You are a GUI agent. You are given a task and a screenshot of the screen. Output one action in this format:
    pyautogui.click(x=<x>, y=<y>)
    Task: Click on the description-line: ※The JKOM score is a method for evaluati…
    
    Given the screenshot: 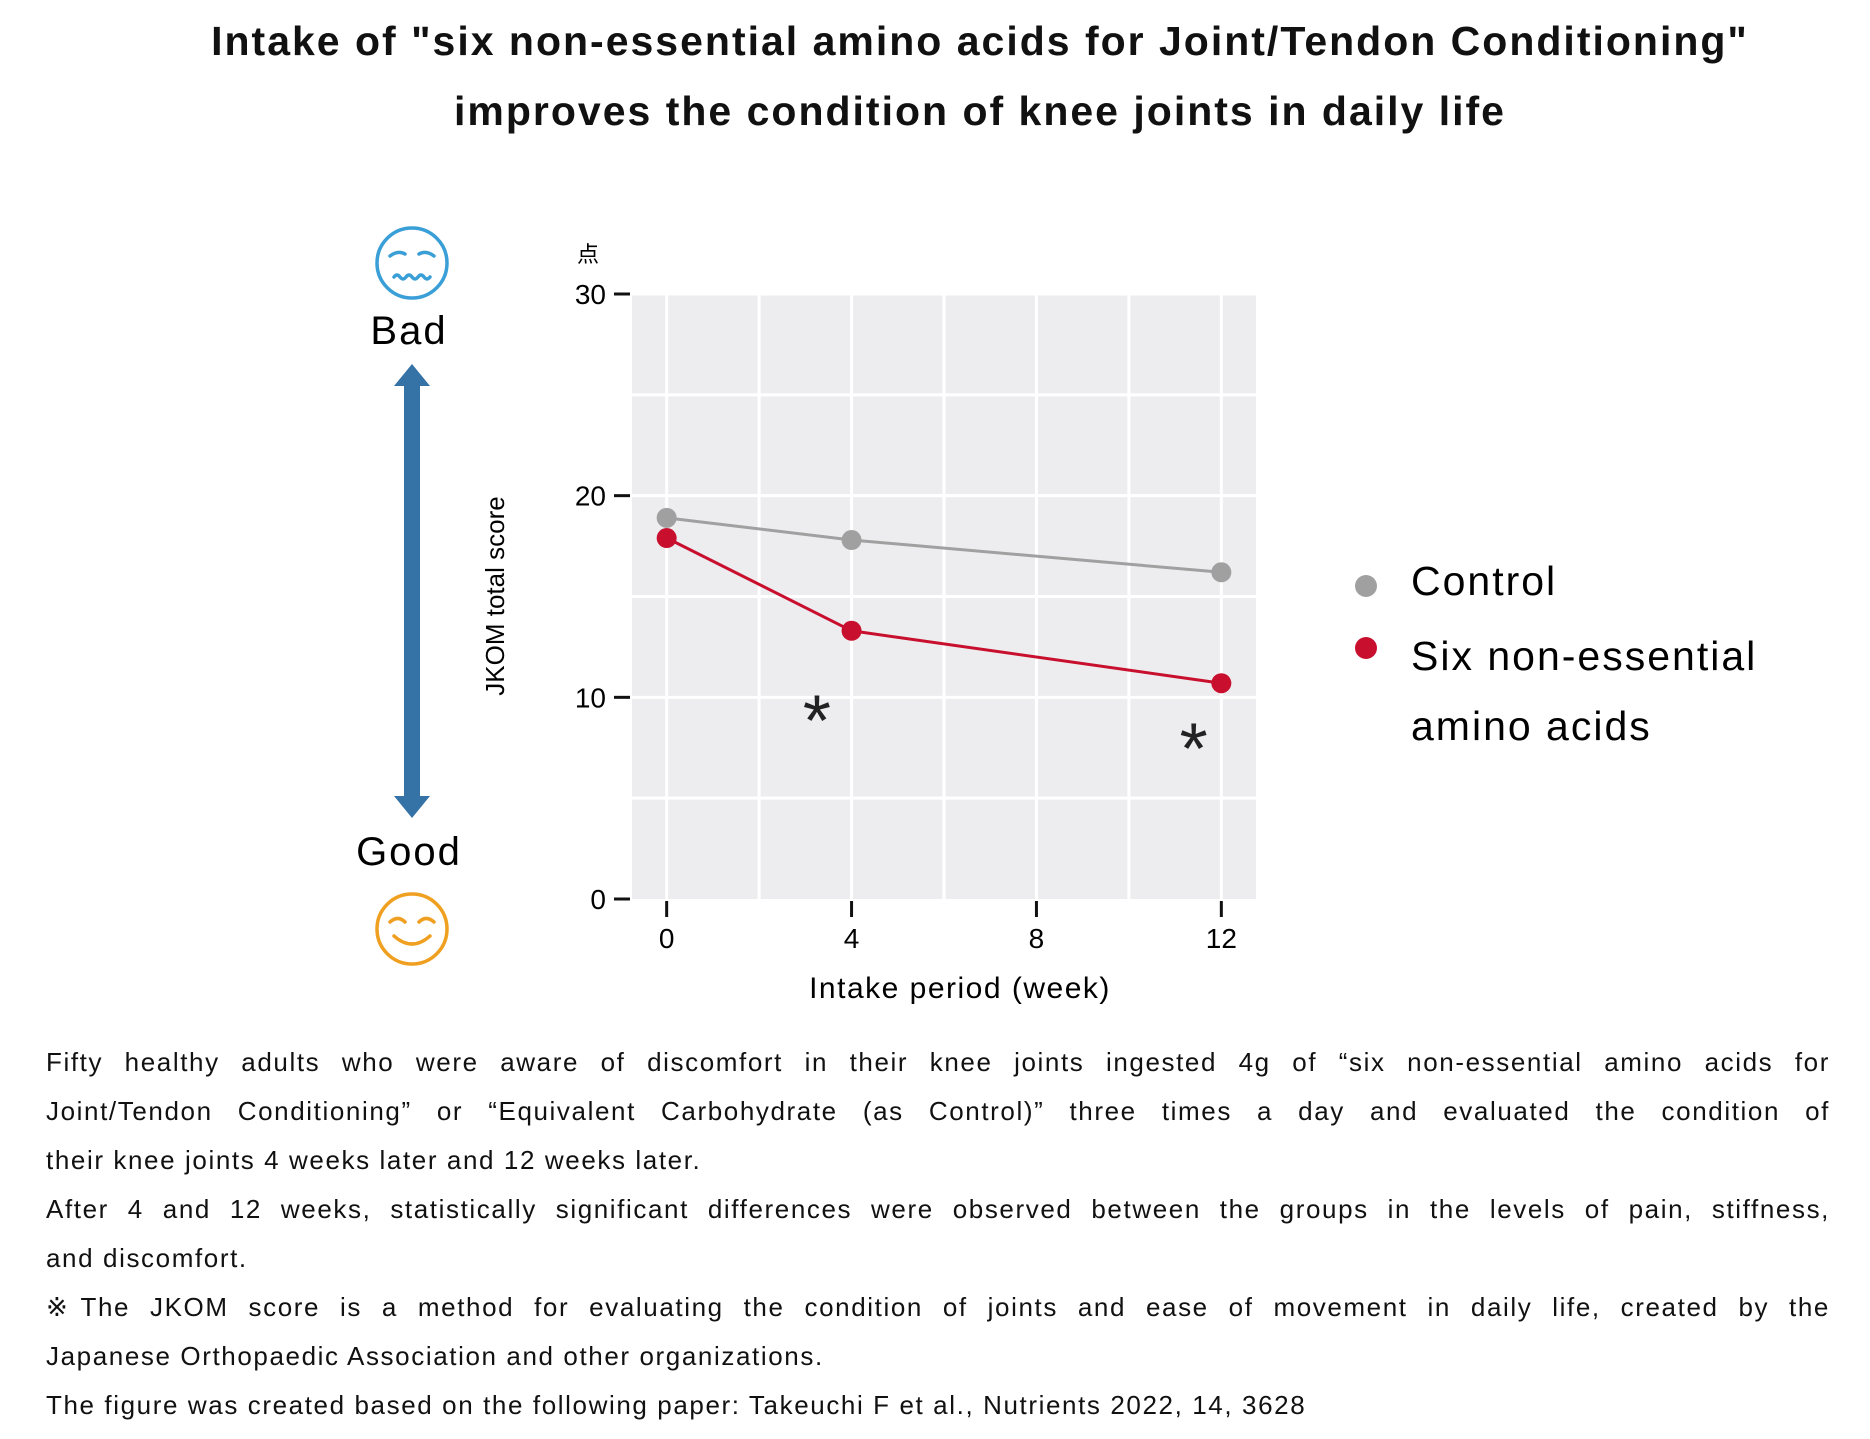 What is the action you would take?
    pyautogui.click(x=938, y=1307)
    